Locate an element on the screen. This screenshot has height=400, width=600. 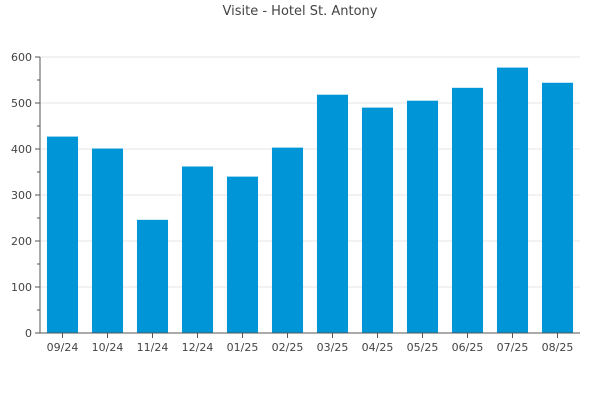
x-tick-label: 05/25 is located at coordinates (423, 347).